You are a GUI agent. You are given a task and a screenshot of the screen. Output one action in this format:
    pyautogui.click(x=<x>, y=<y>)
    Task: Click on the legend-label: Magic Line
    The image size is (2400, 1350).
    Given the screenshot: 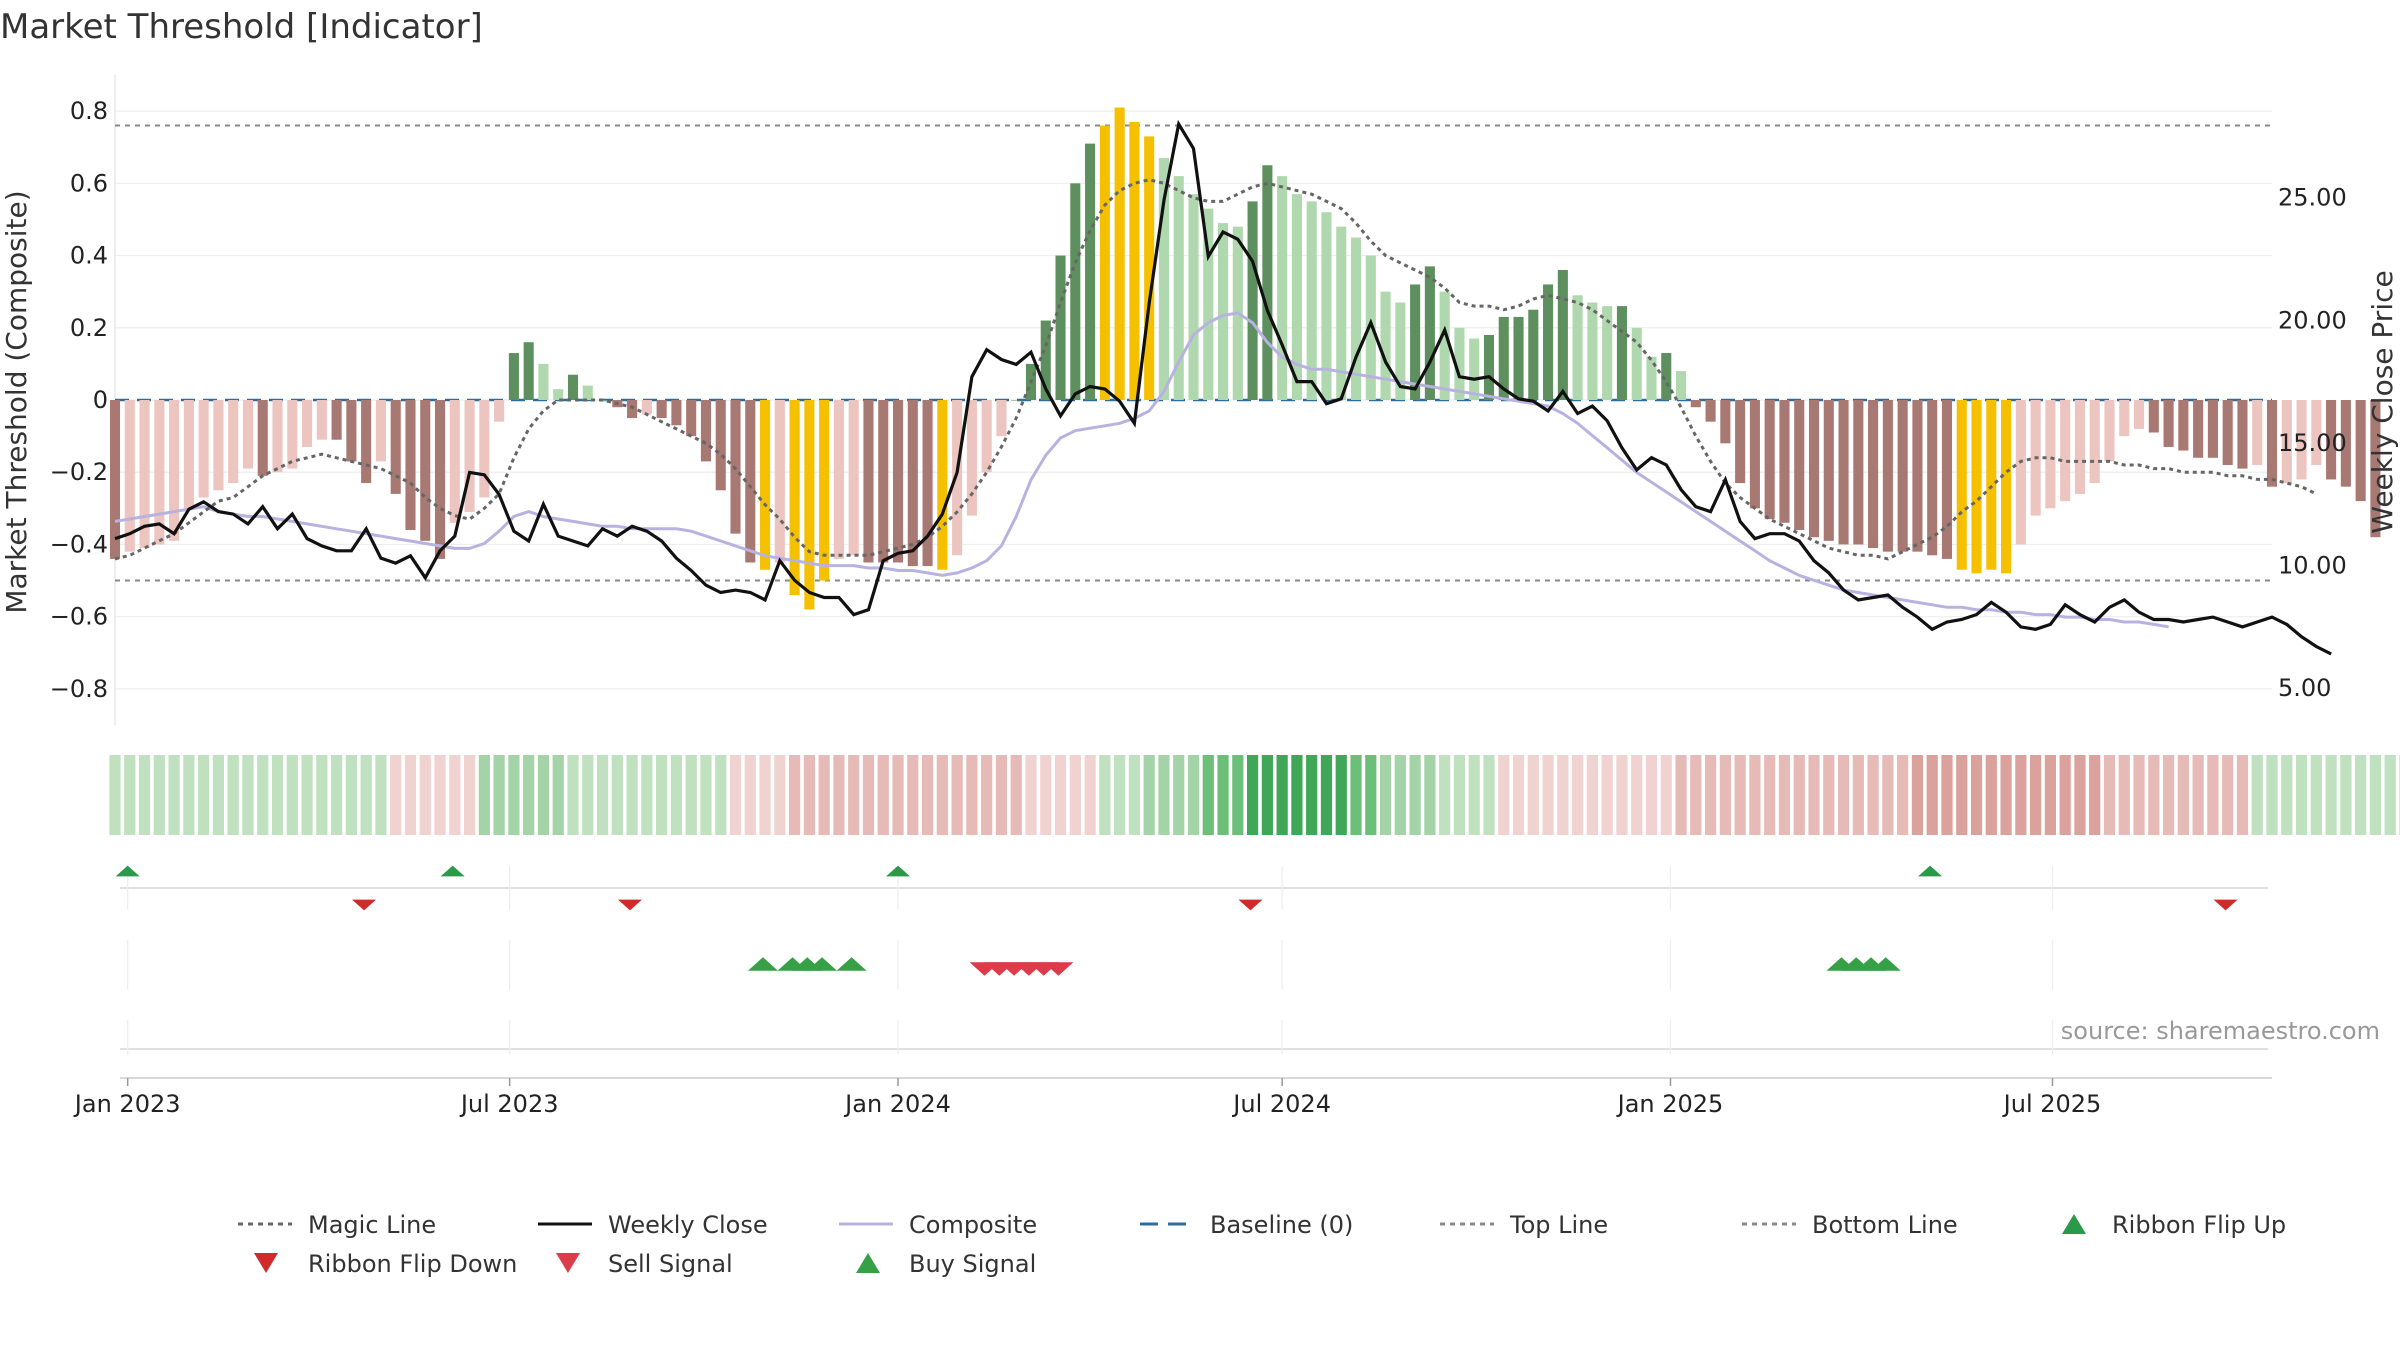 What is the action you would take?
    pyautogui.click(x=372, y=1225)
    